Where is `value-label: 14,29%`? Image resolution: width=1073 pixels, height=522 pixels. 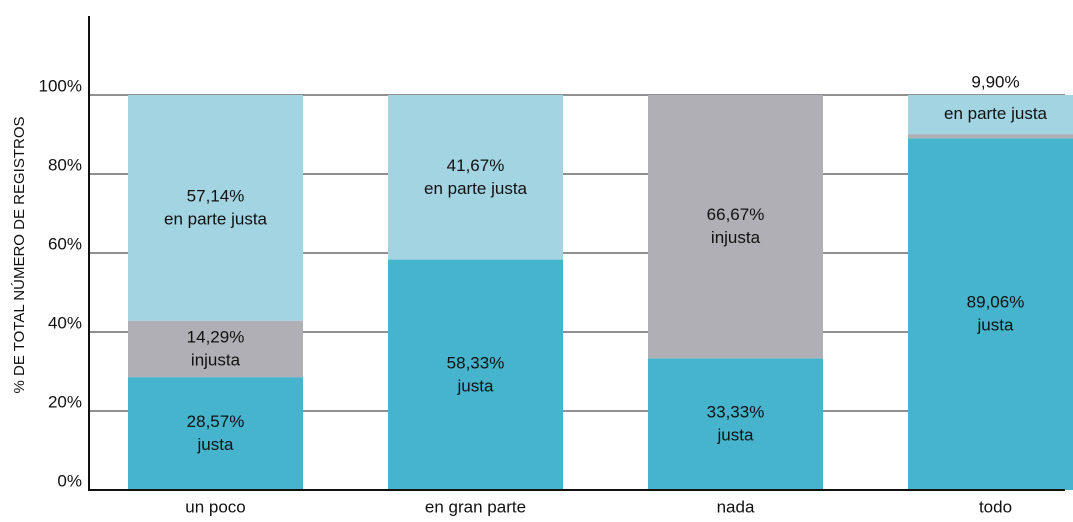
value-label: 14,29% is located at coordinates (216, 336).